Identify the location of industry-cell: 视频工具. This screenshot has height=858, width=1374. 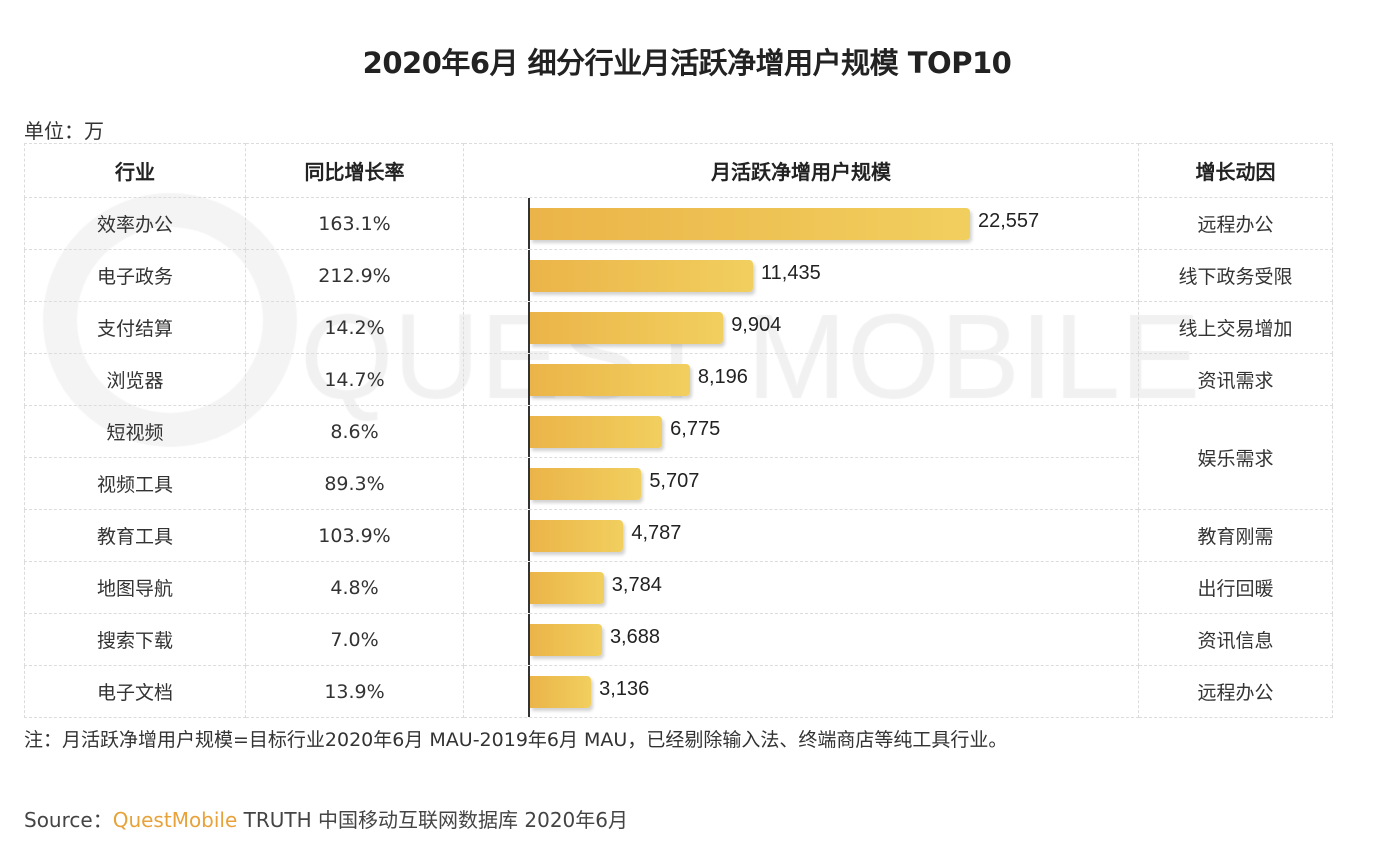
(135, 483).